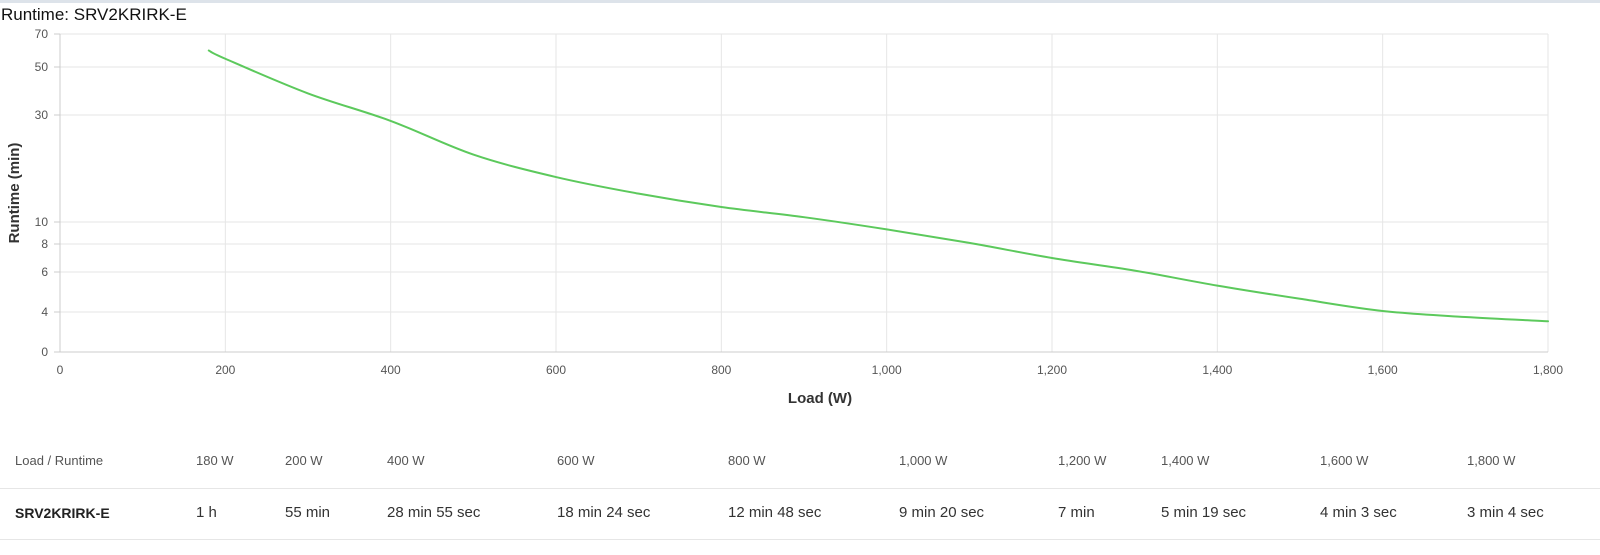 The height and width of the screenshot is (555, 1600). I want to click on table-header-cell: 1,400 W, so click(1185, 460).